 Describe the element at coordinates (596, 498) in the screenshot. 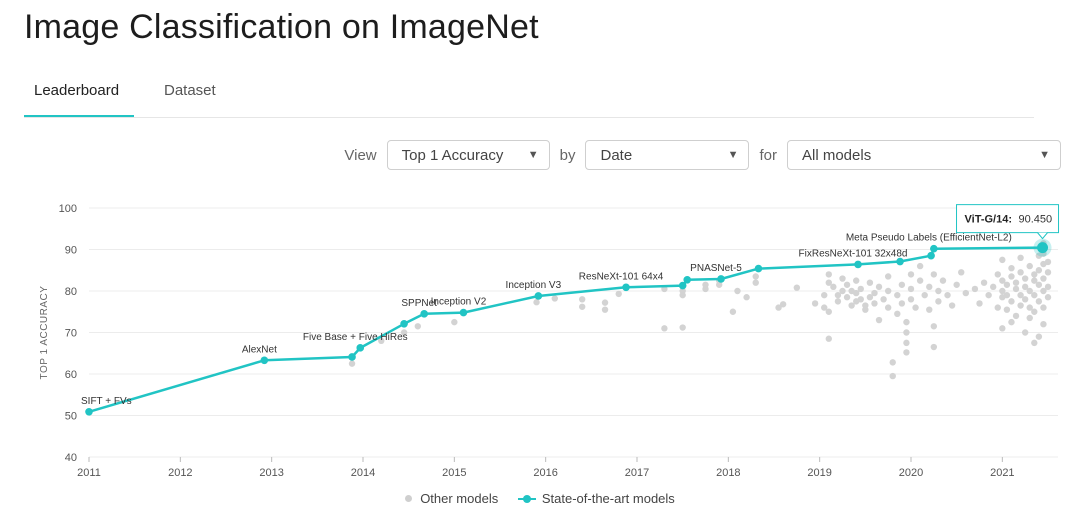

I see `legend-sota-models: State-of-the-art models` at that location.